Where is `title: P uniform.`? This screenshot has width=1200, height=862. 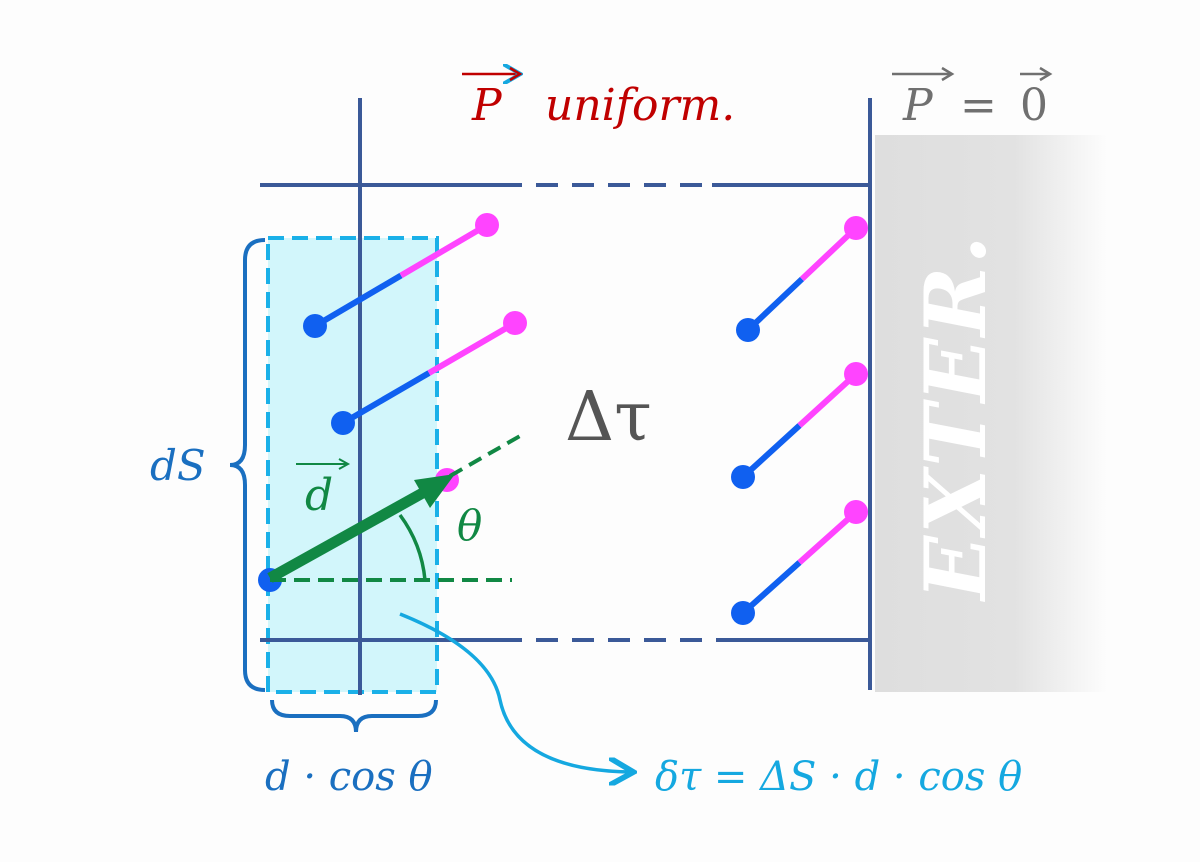
title: P uniform. is located at coordinates (598, 99).